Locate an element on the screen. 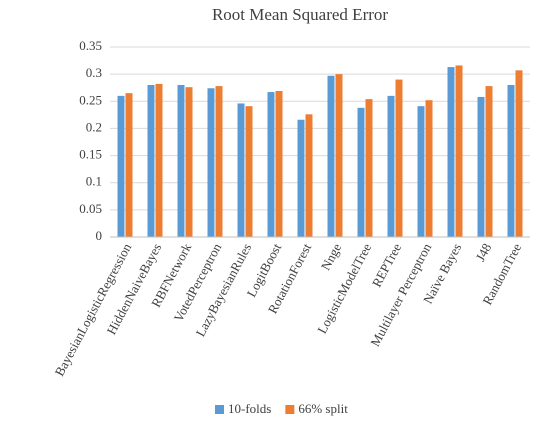 This screenshot has width=536, height=427. y-tick-label: 0.15 is located at coordinates (90, 154).